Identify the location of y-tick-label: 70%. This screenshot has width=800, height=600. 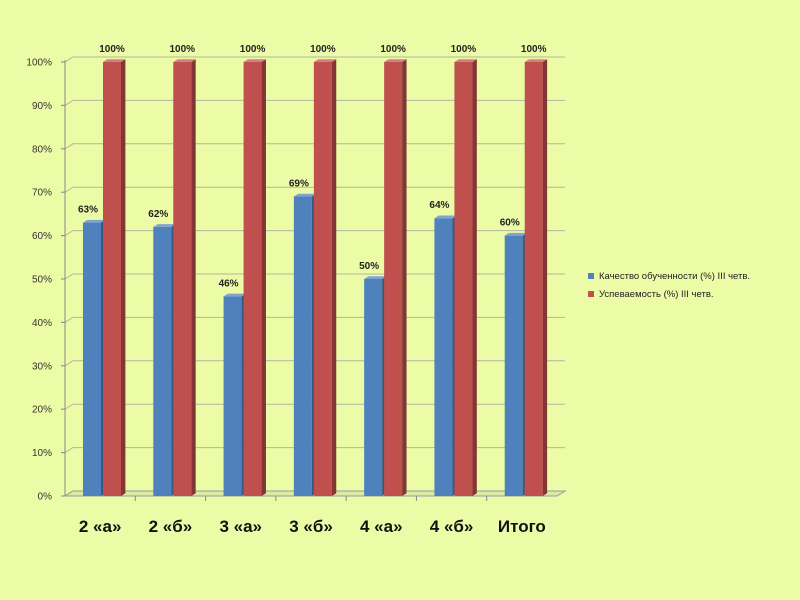
(42, 193).